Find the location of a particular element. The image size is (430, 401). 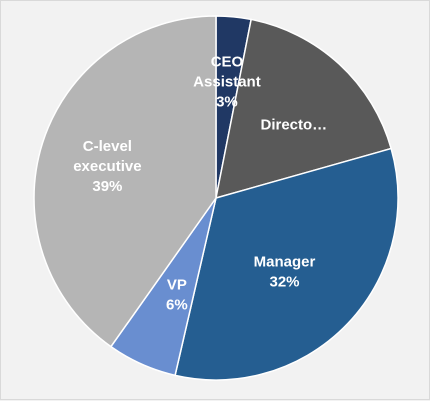

slice-percent: 32% is located at coordinates (285, 281).